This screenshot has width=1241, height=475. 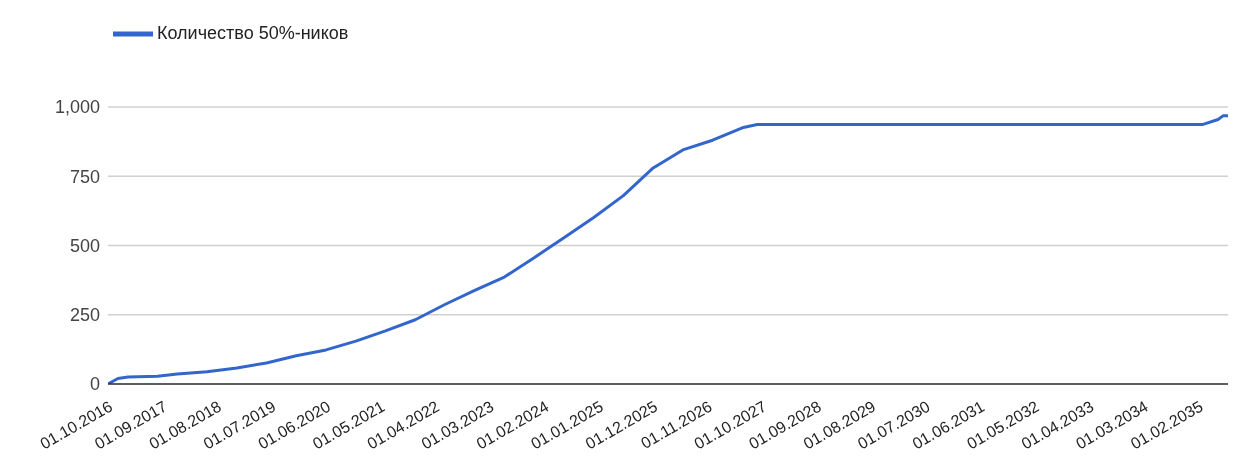 I want to click on legend-label: Количество 50%-ников, so click(x=253, y=32).